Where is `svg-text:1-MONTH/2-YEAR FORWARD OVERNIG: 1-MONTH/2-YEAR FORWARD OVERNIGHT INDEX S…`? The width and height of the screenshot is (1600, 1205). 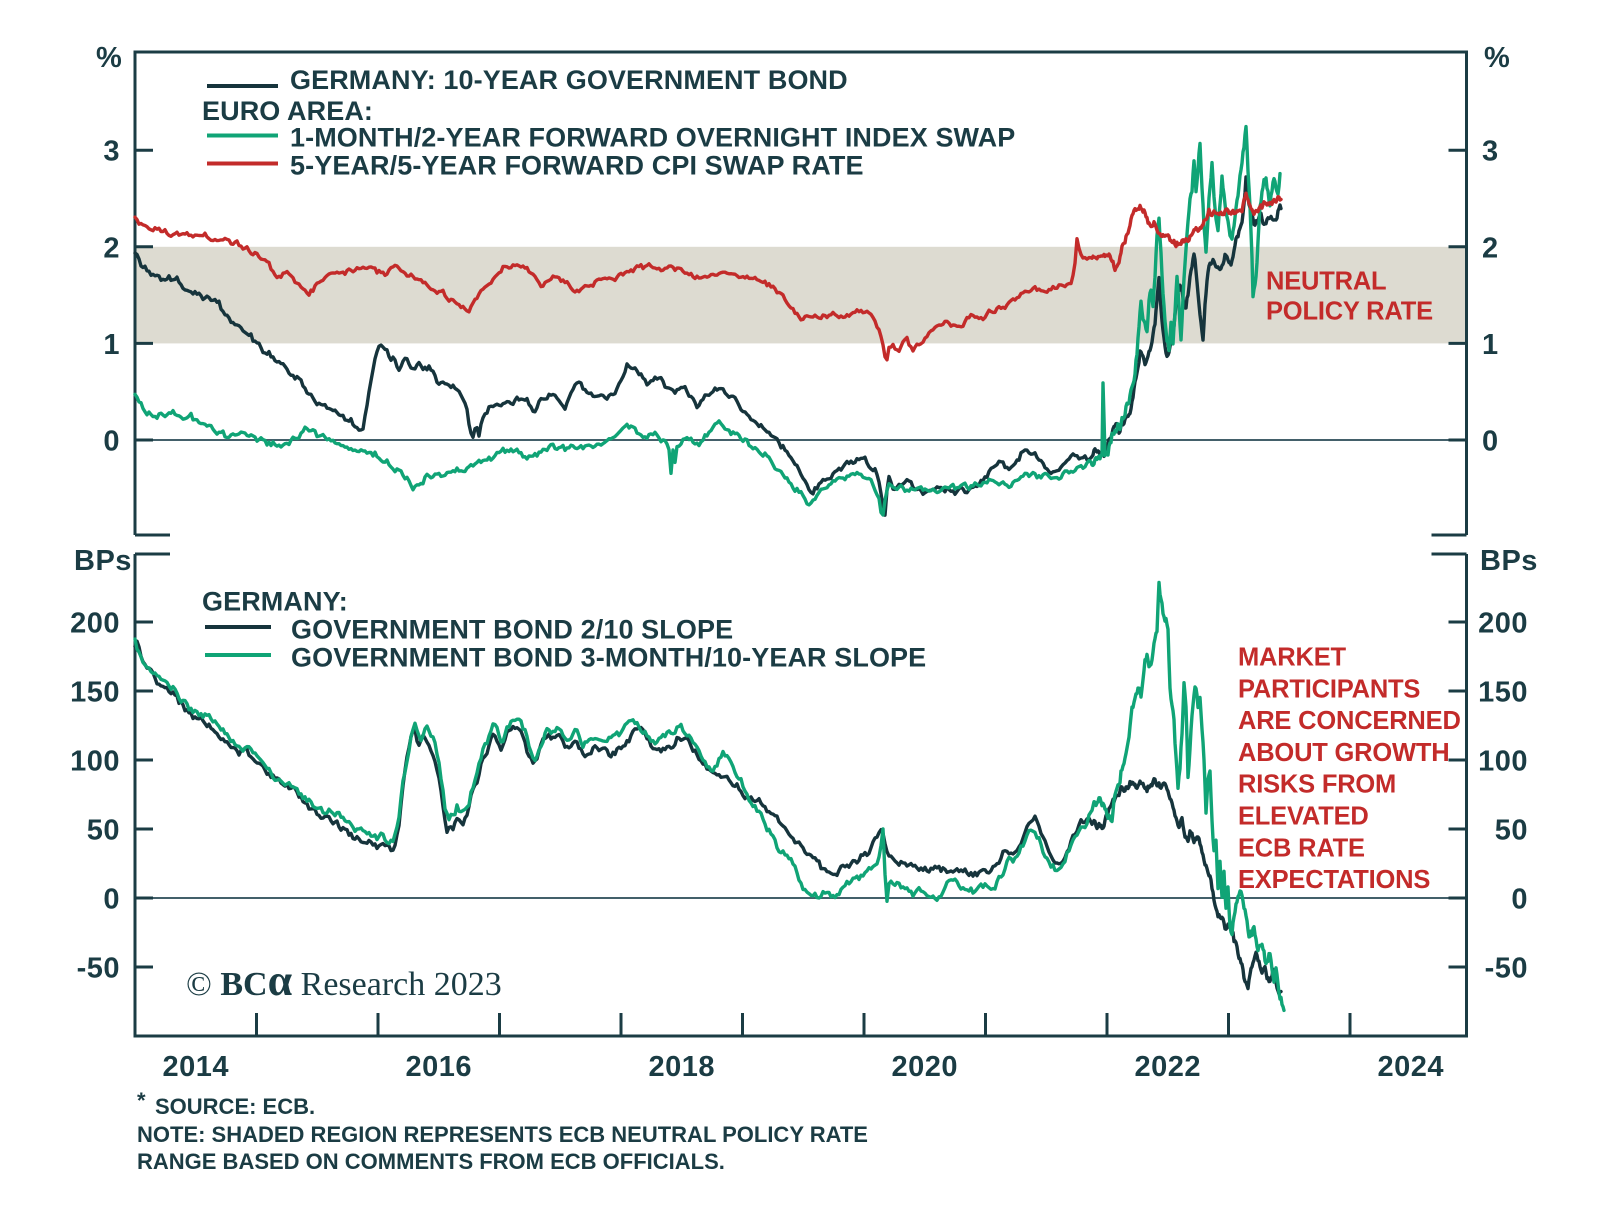 svg-text:1-MONTH/2-YEAR FORWARD OVERNIG: 1-MONTH/2-YEAR FORWARD OVERNIGHT INDEX S… is located at coordinates (652, 138).